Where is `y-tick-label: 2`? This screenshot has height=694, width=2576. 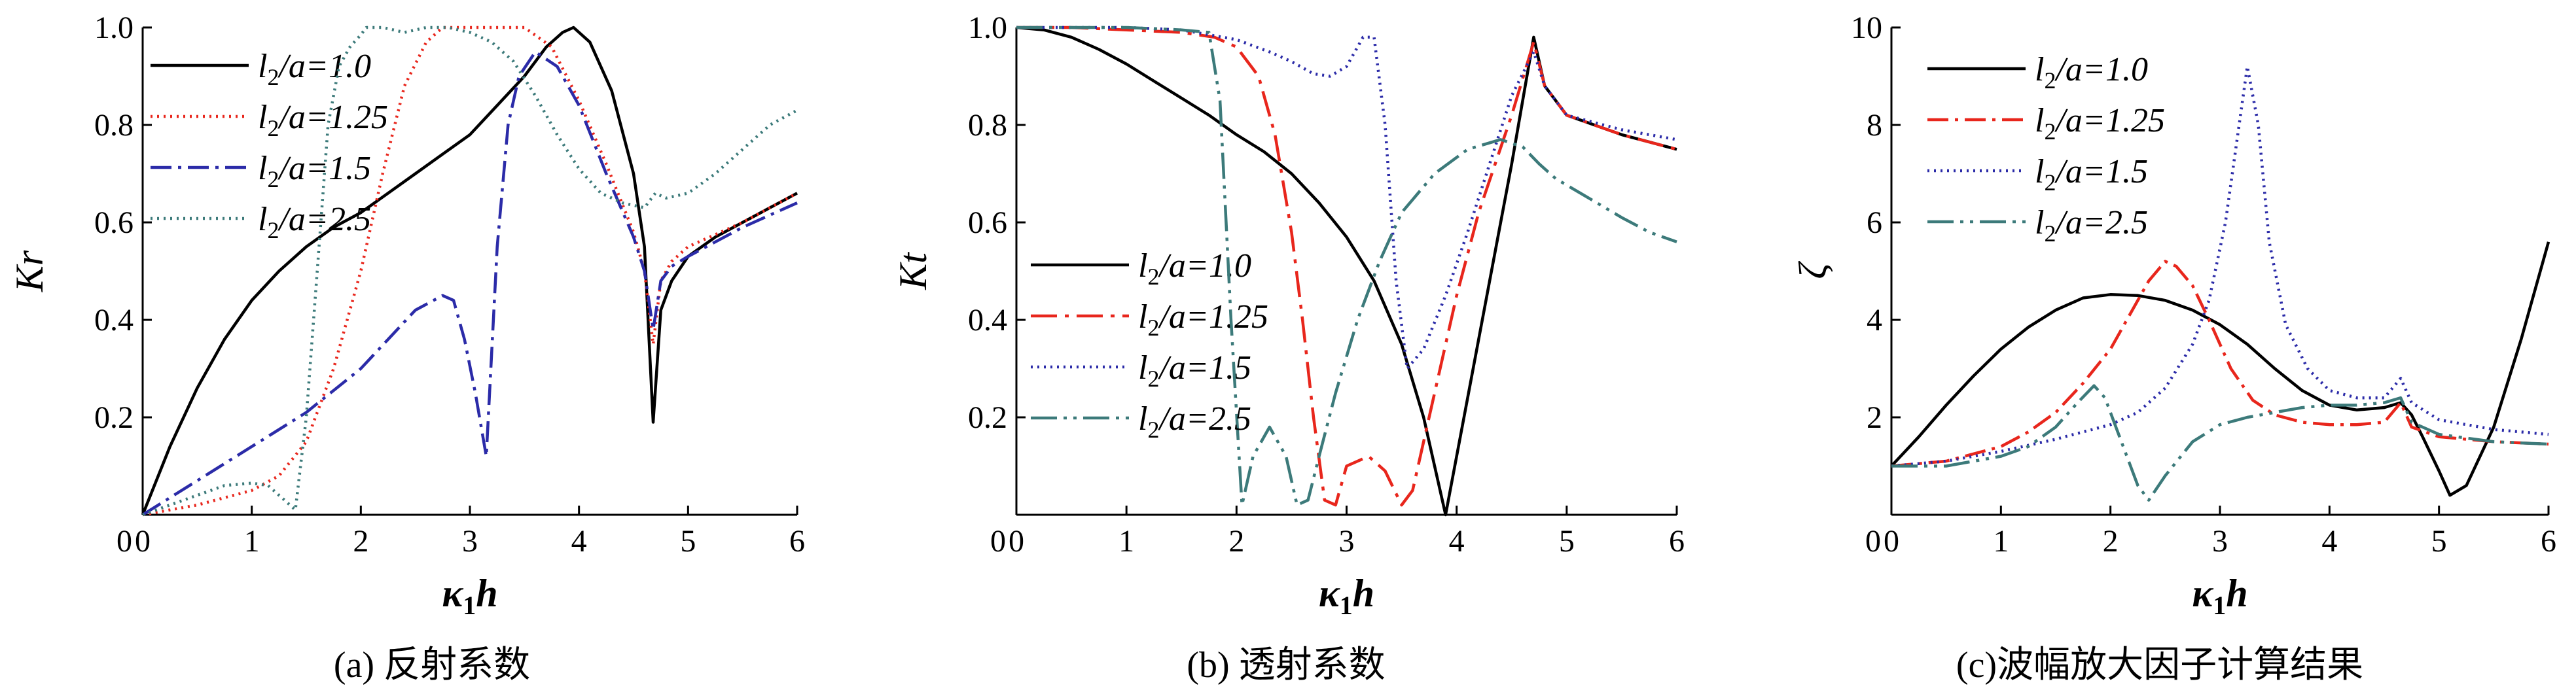
y-tick-label: 2 is located at coordinates (1874, 417).